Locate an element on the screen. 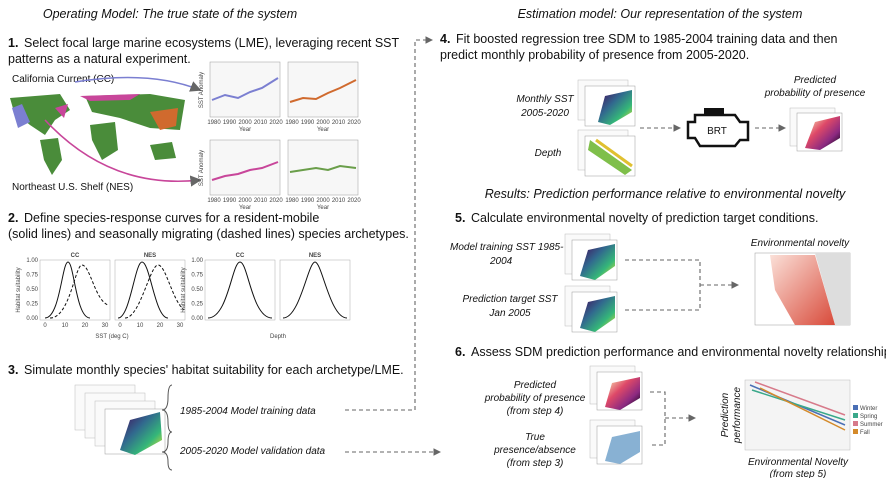 This screenshot has height=478, width=886. input-label: Prediction target SST is located at coordinates (510, 299).